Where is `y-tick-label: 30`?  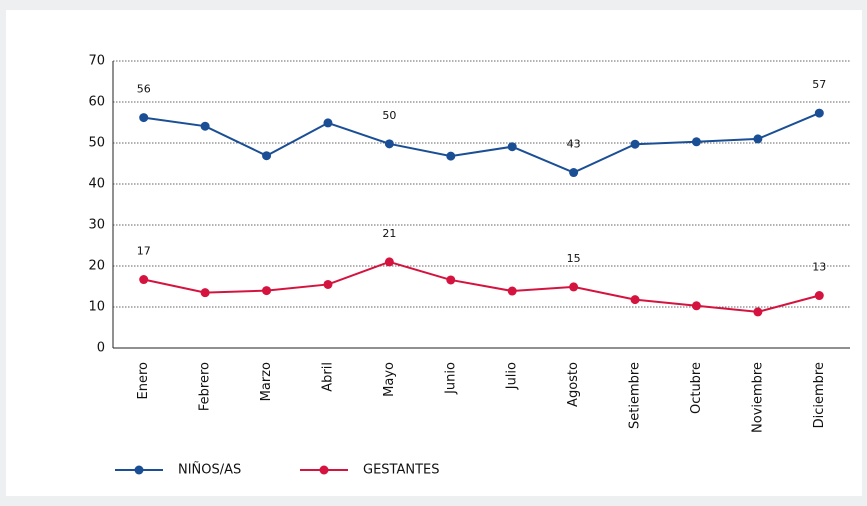 y-tick-label: 30 is located at coordinates (96, 225).